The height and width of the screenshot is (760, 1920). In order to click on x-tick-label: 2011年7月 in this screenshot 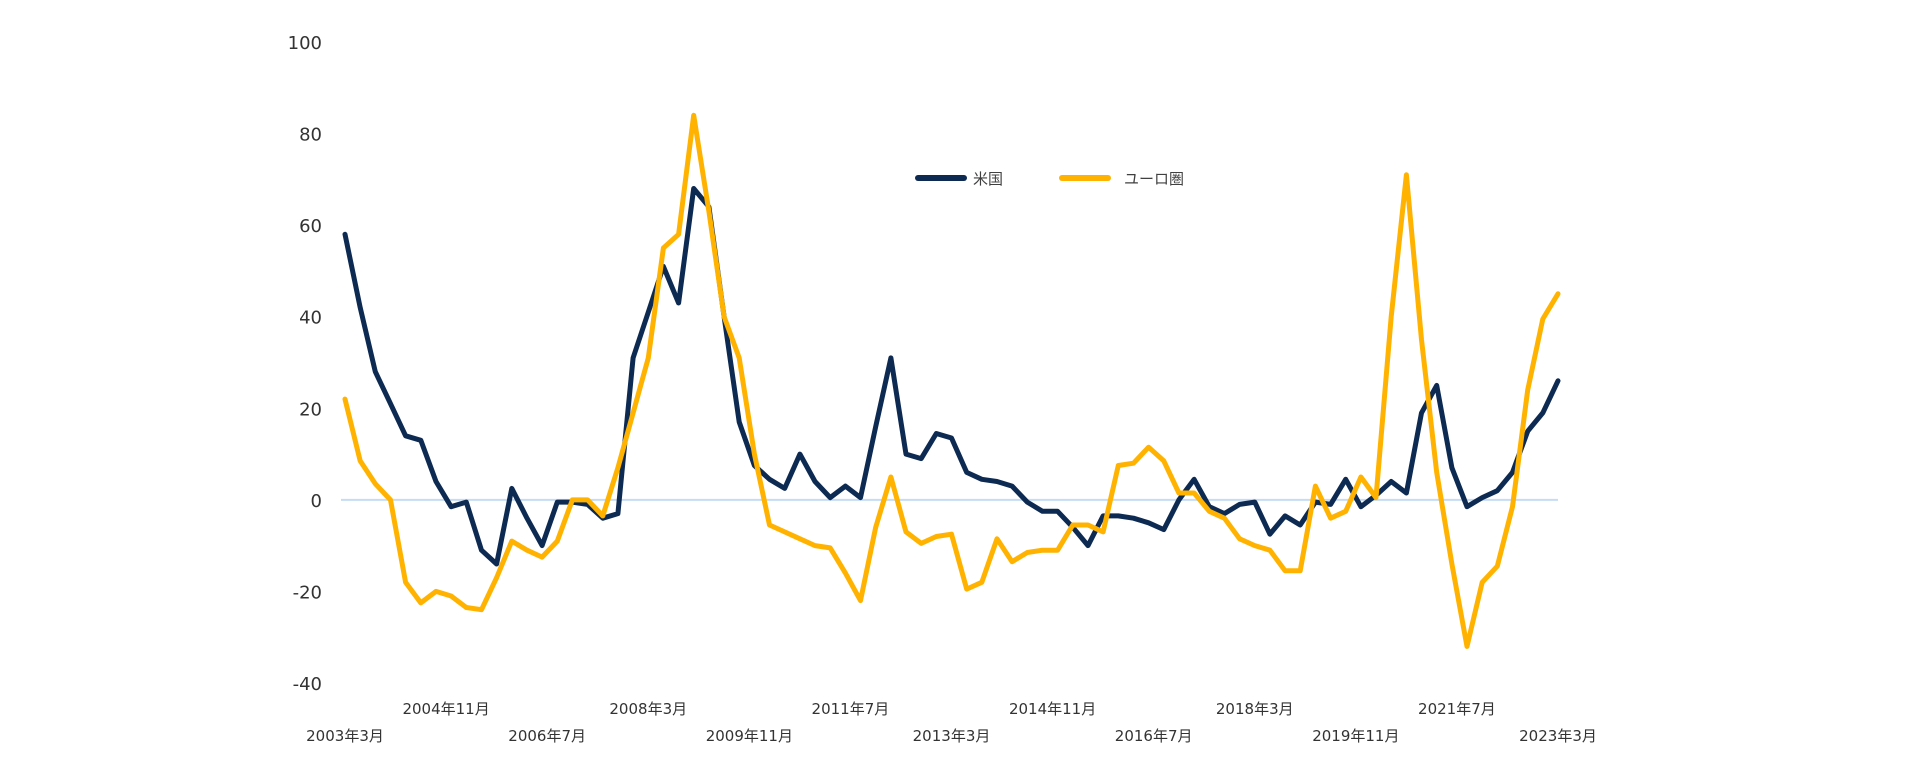, I will do `click(851, 709)`.